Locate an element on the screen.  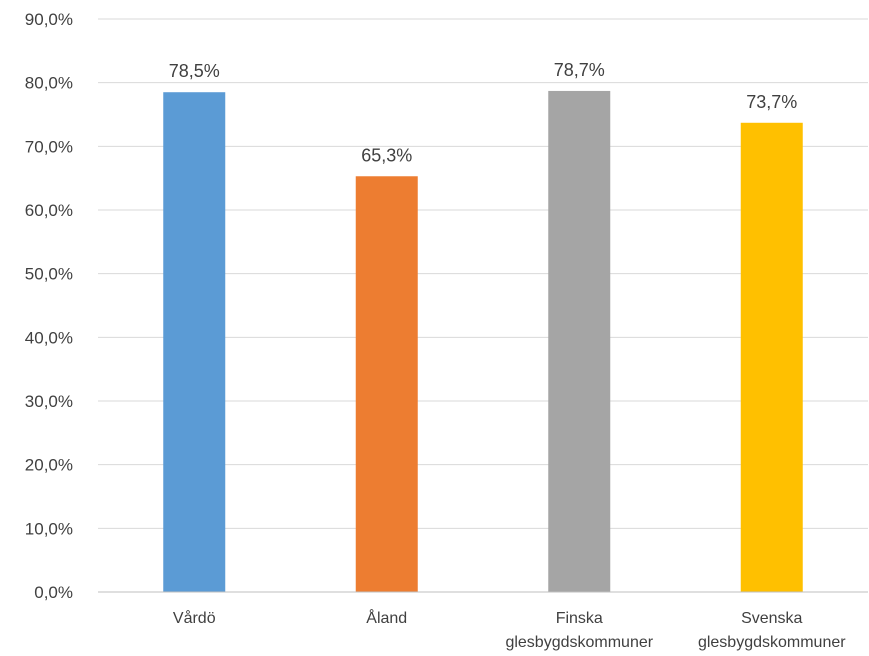
y-tick-label: 80,0% is located at coordinates (49, 83).